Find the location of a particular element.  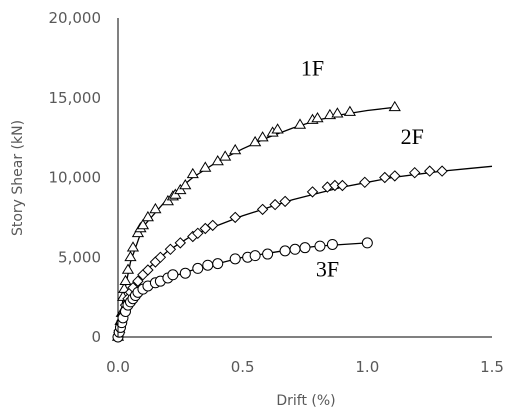

annotations: 1F 2F 3F is located at coordinates (362, 168).